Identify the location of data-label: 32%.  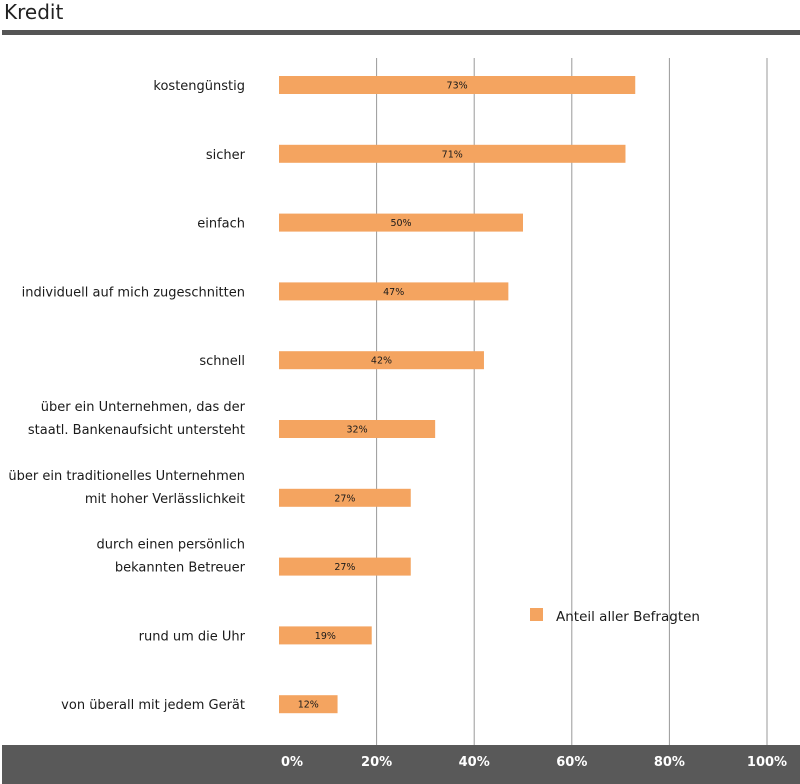
(357, 430).